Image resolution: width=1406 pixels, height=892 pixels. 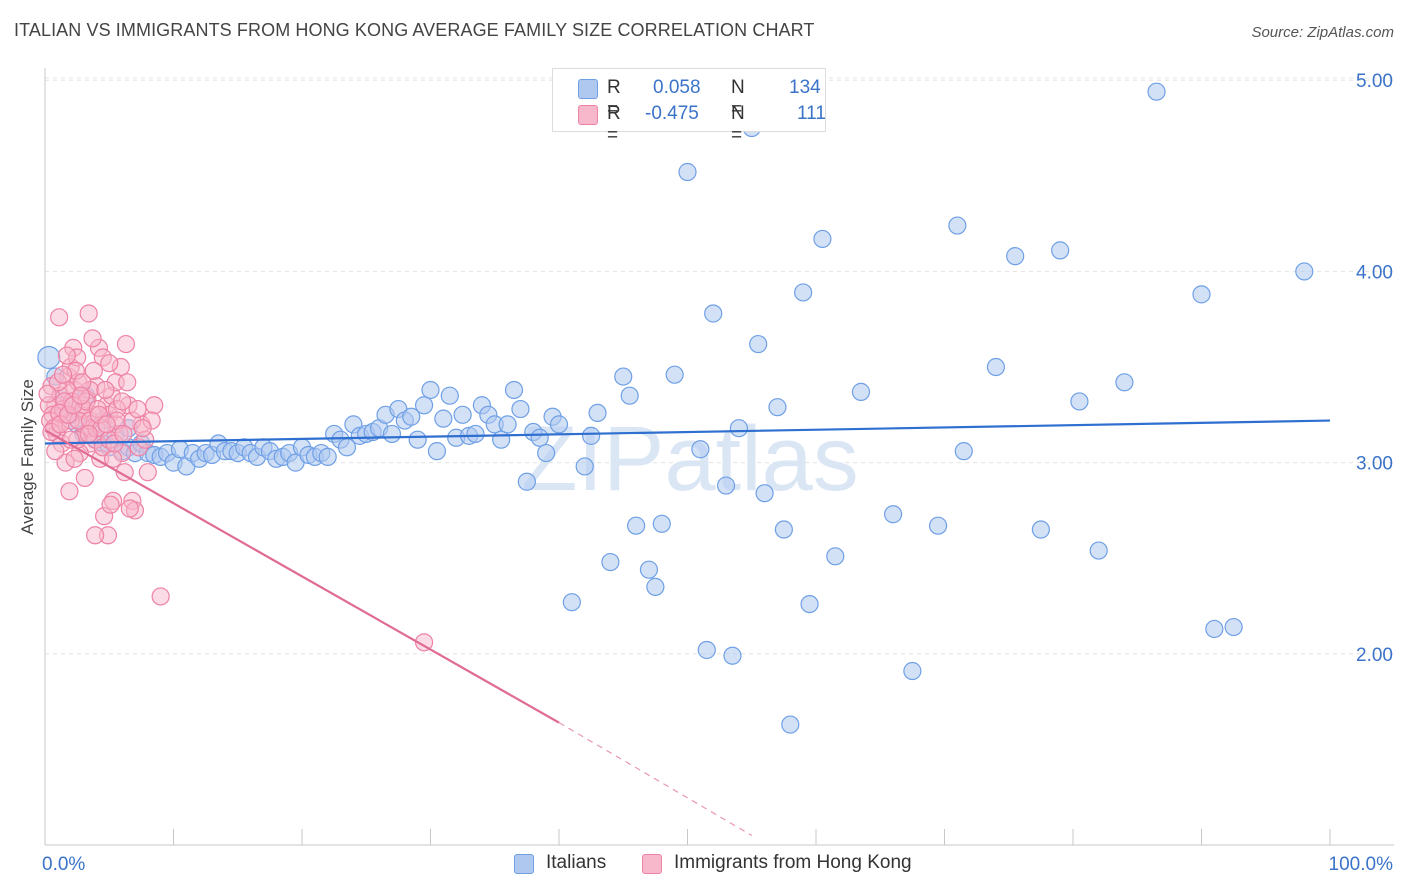 I want to click on hong-kong-trend-line, so click(x=302, y=576).